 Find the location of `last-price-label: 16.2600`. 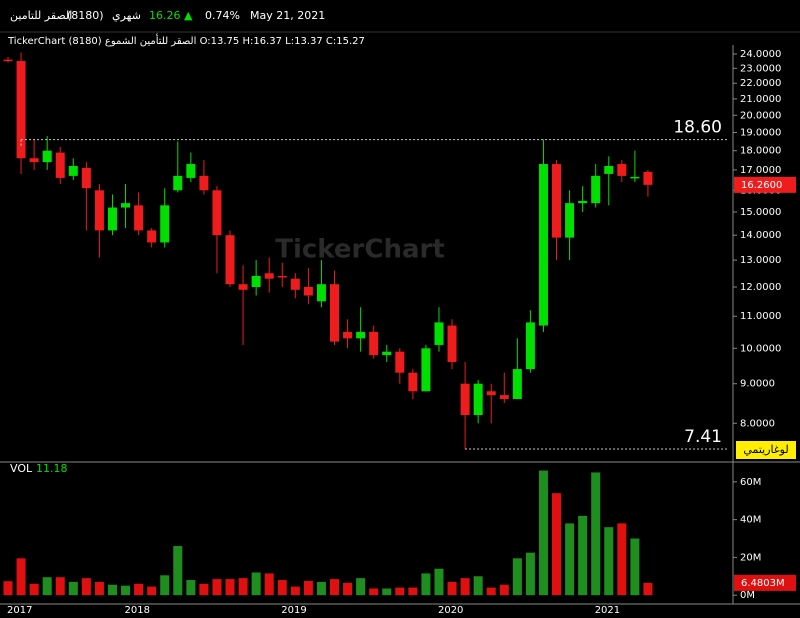

last-price-label: 16.2600 is located at coordinates (761, 185).